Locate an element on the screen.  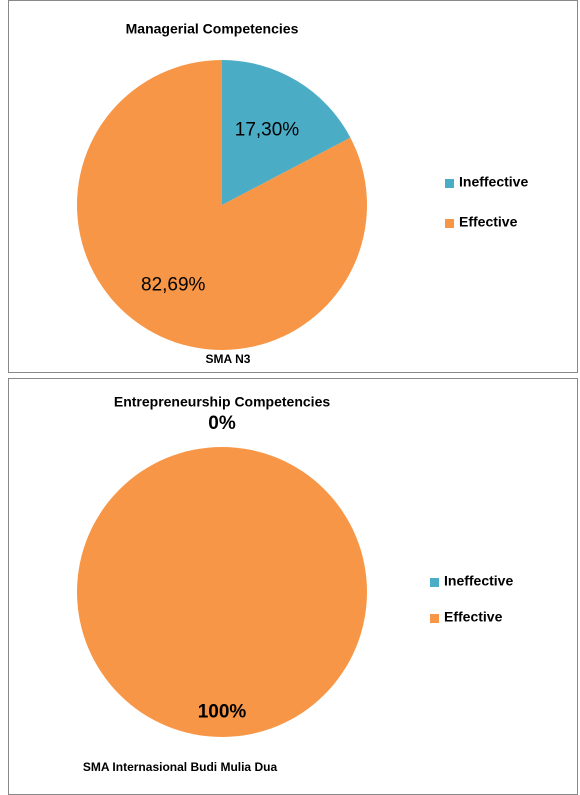
pie-slice is located at coordinates (286, 132).